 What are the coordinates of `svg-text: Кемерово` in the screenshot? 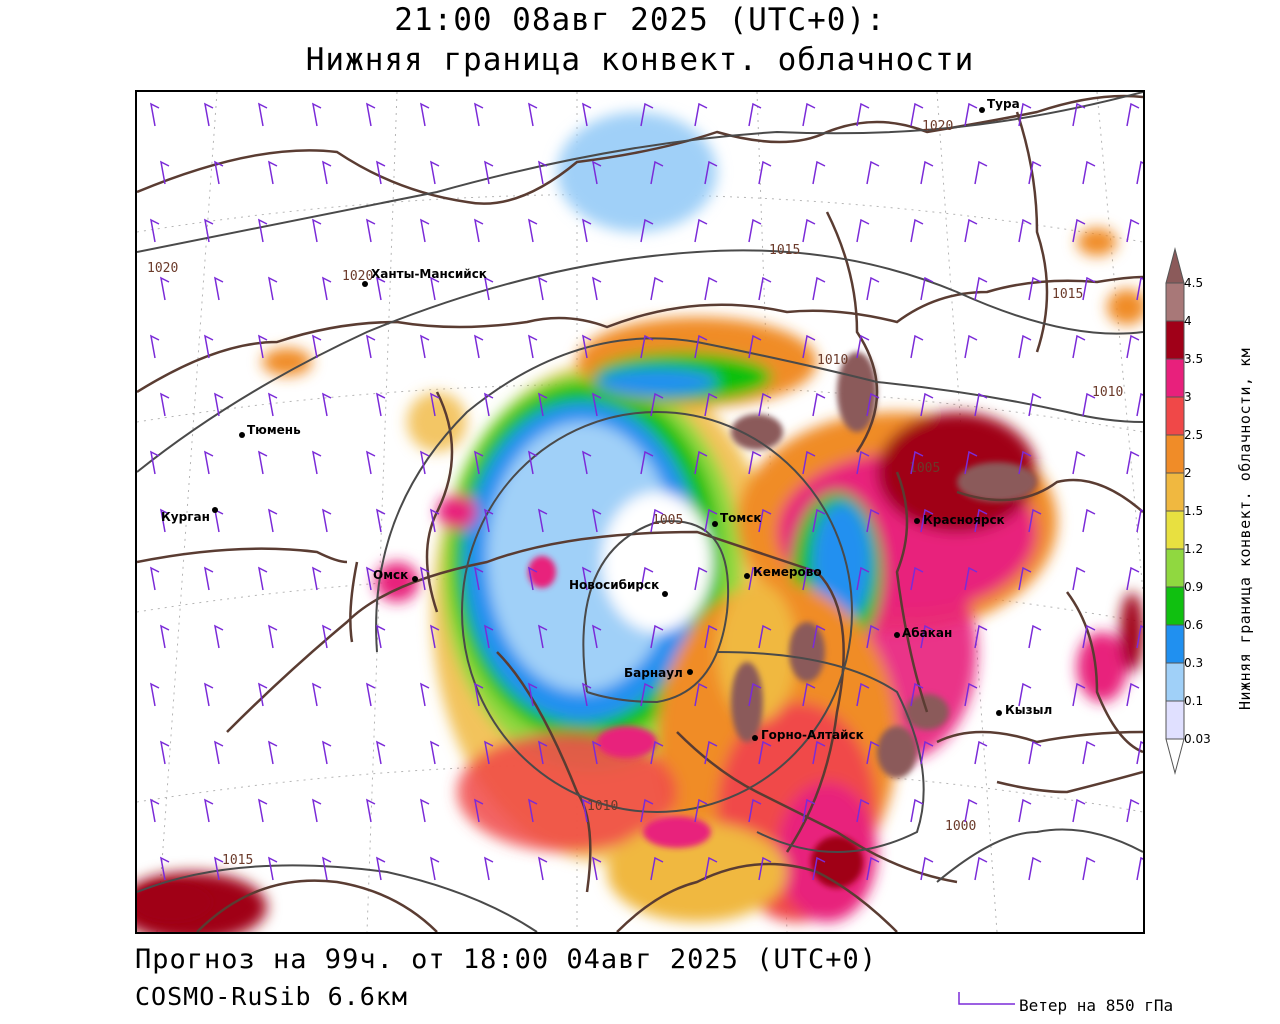 It's located at (787, 572).